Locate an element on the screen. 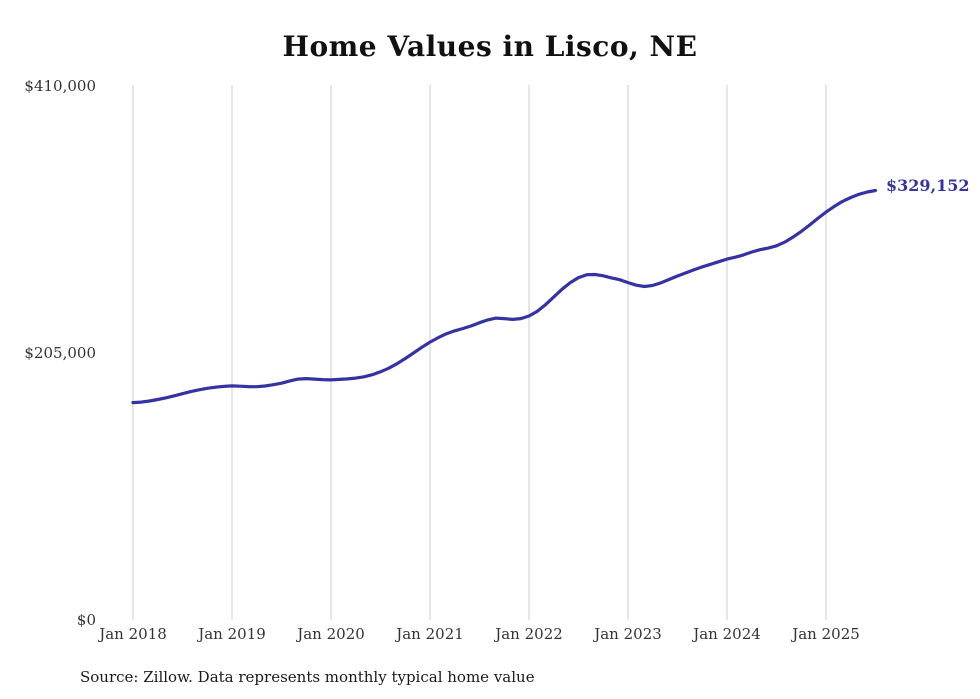 This screenshot has width=980, height=699. x-axis-tick: Jan 2025 is located at coordinates (826, 634).